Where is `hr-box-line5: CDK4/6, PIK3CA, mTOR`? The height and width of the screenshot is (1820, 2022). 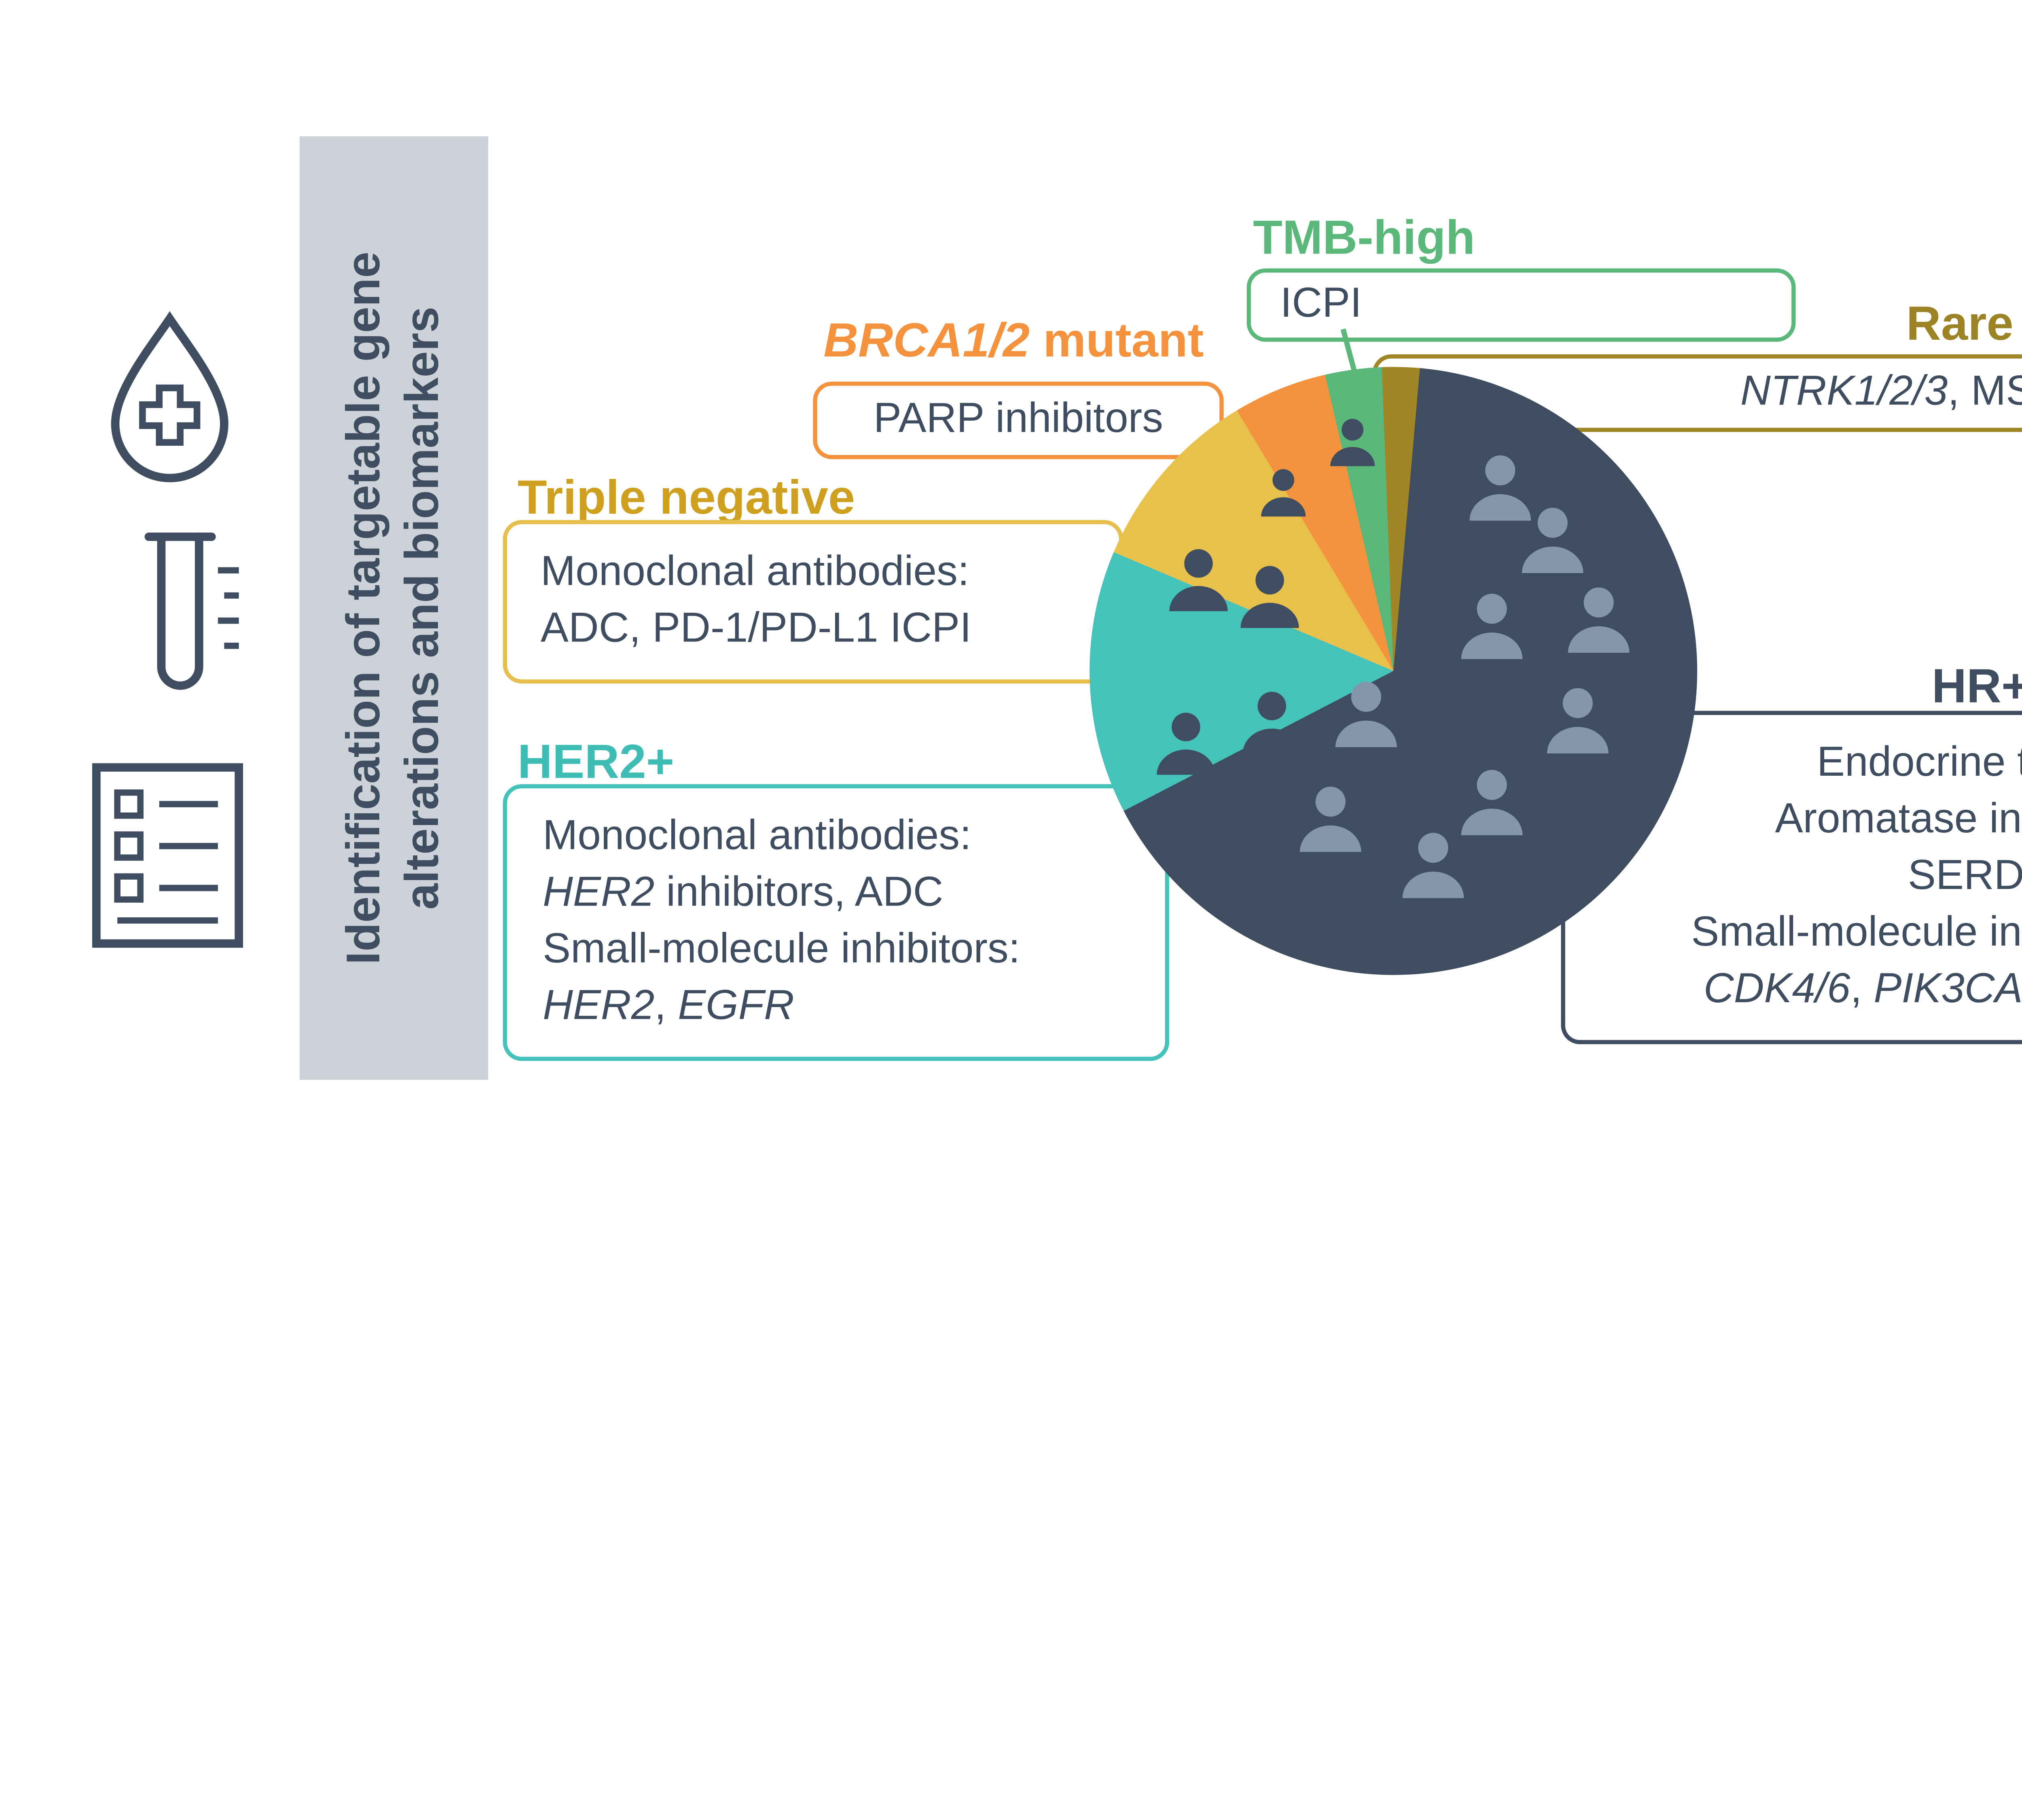
hr-box-line5: CDK4/6, PIK3CA, mTOR is located at coordinates (1862, 989).